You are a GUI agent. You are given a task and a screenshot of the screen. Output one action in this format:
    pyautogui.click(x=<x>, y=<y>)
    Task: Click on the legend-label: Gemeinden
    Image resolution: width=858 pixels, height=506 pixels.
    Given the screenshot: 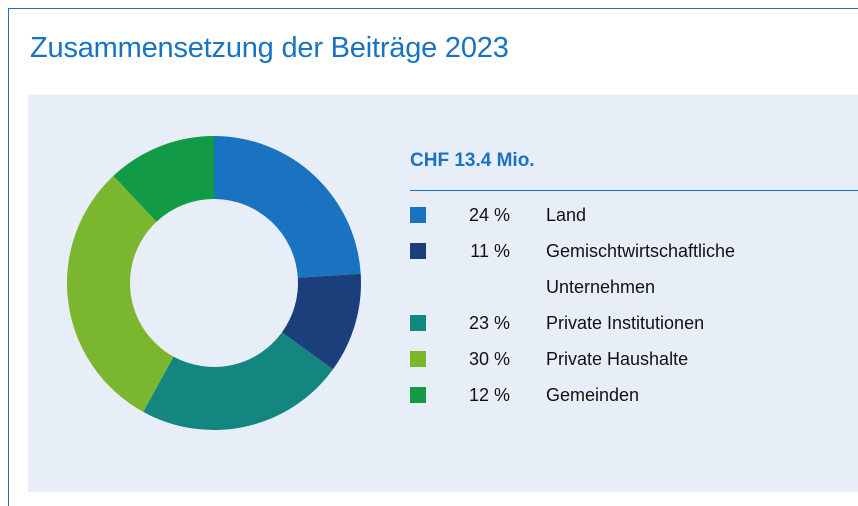 What is the action you would take?
    pyautogui.click(x=593, y=395)
    